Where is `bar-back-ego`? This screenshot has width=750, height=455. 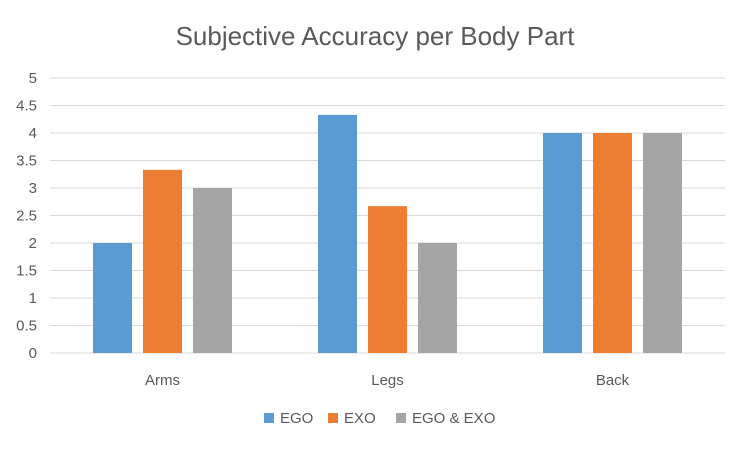 bar-back-ego is located at coordinates (562, 243).